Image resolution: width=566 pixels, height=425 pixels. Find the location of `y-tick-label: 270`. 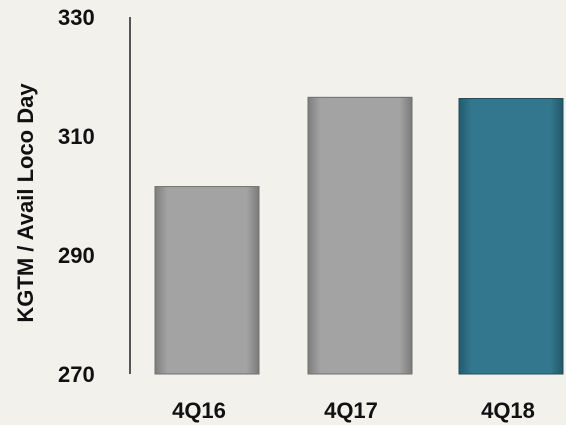

y-tick-label: 270 is located at coordinates (76, 374).